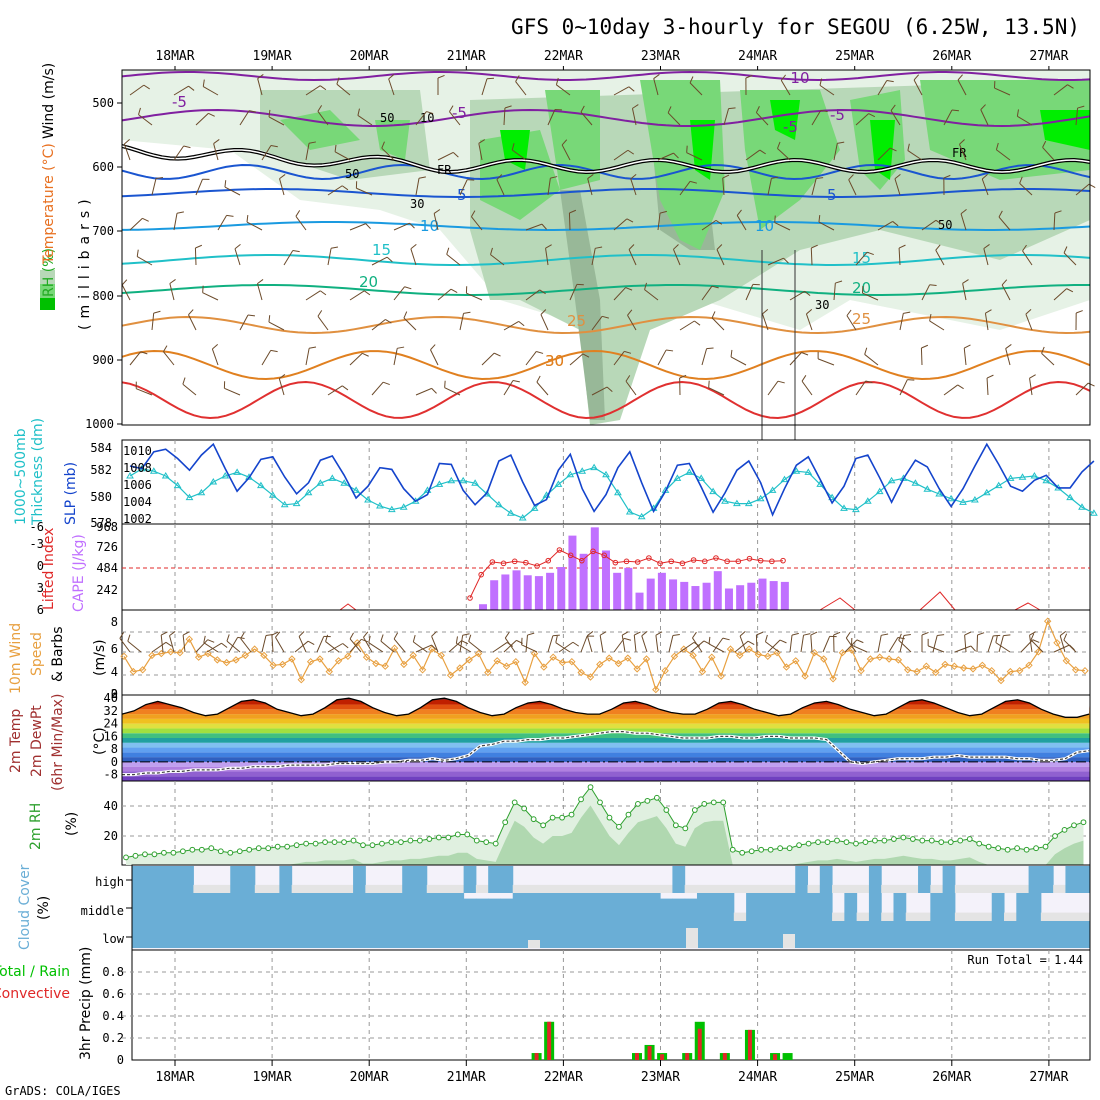 This screenshot has height=1100, width=1100. What do you see at coordinates (444, 170) in the screenshot?
I see `freezing-label-1: FR` at bounding box center [444, 170].